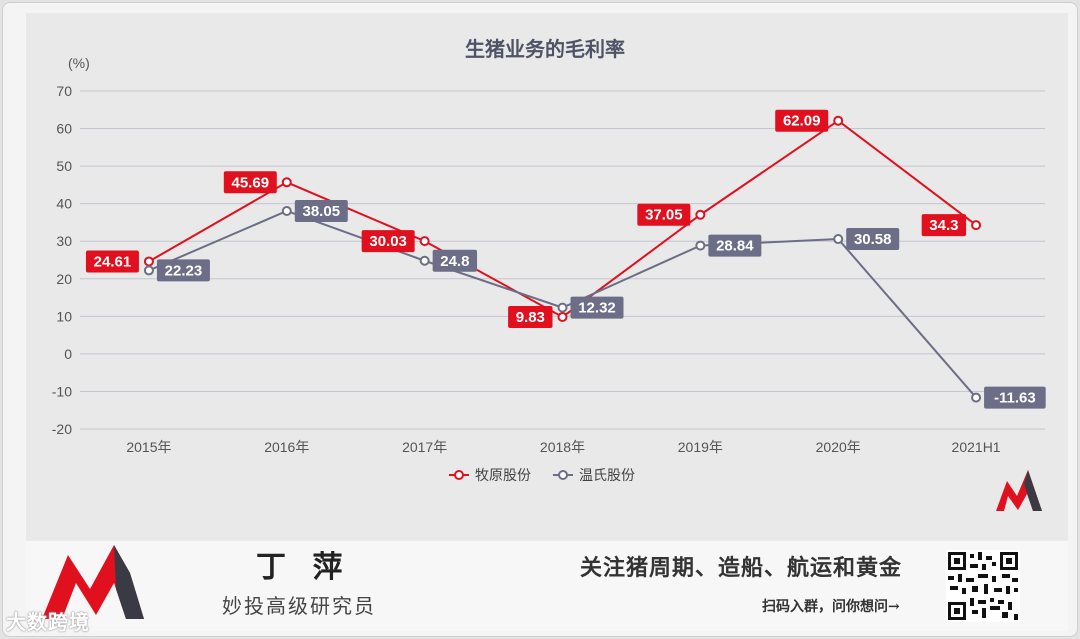  What do you see at coordinates (62, 260) in the screenshot?
I see `y-tick-labels: 70 60 50 40 30 20 10 0 -10 -20` at bounding box center [62, 260].